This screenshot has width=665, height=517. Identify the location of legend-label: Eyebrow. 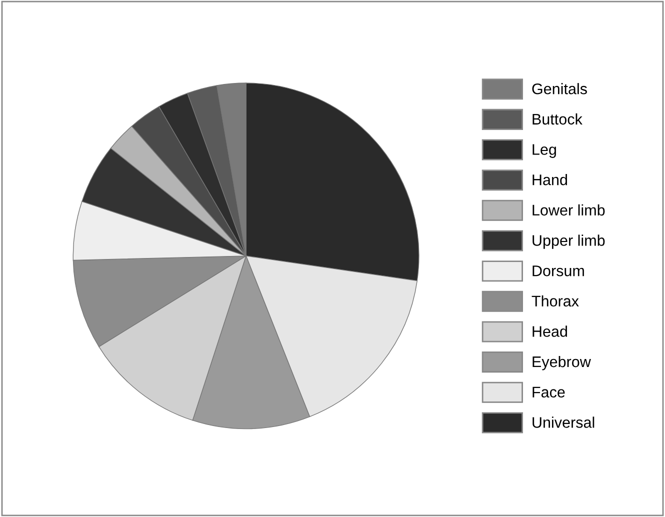
(561, 363).